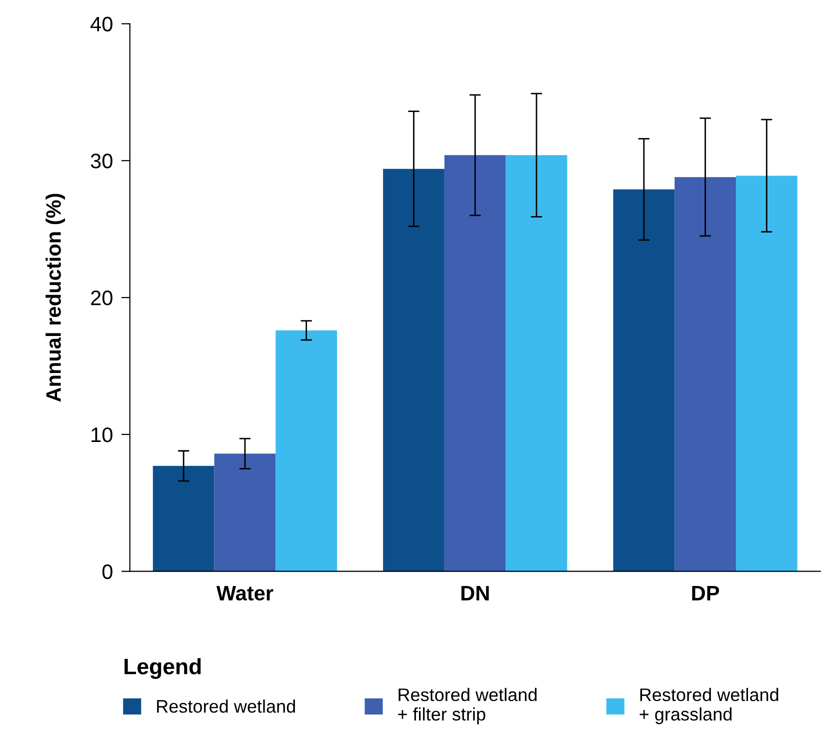 The height and width of the screenshot is (742, 822). I want to click on legend-label: Restored wetland + grassland, so click(709, 706).